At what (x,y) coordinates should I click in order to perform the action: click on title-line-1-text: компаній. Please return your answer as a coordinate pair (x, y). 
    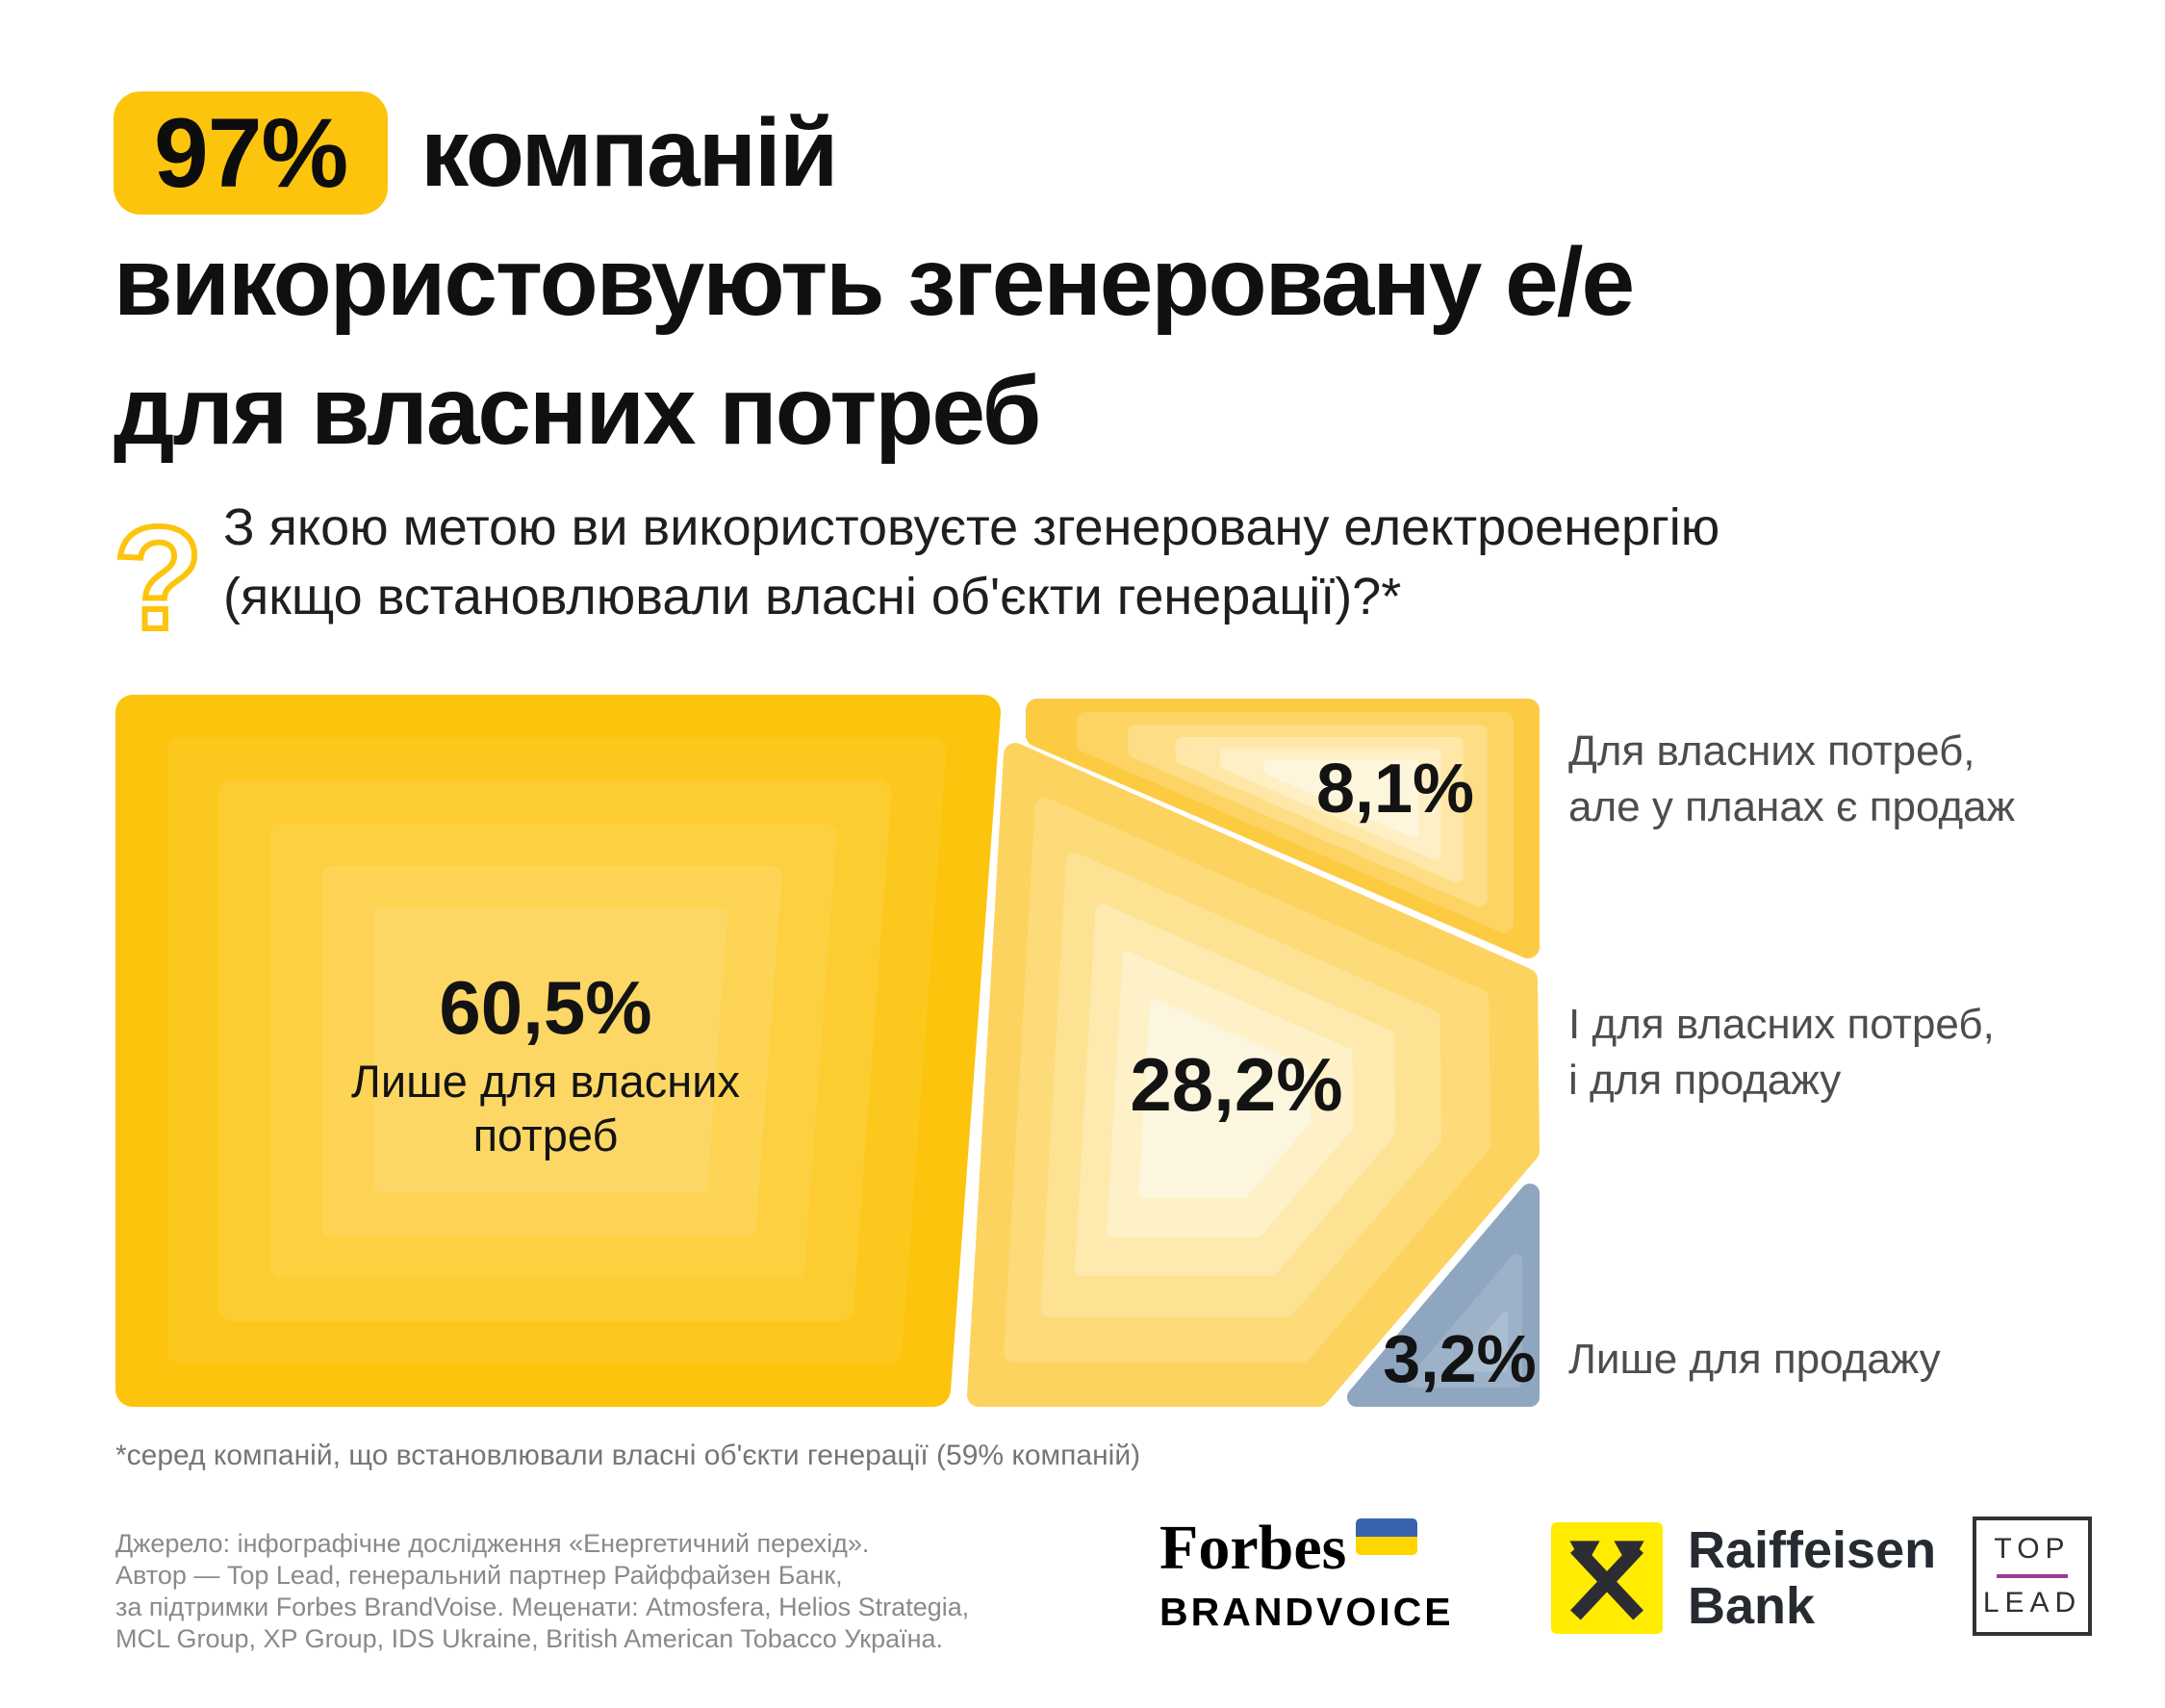
    Looking at the image, I should click on (629, 153).